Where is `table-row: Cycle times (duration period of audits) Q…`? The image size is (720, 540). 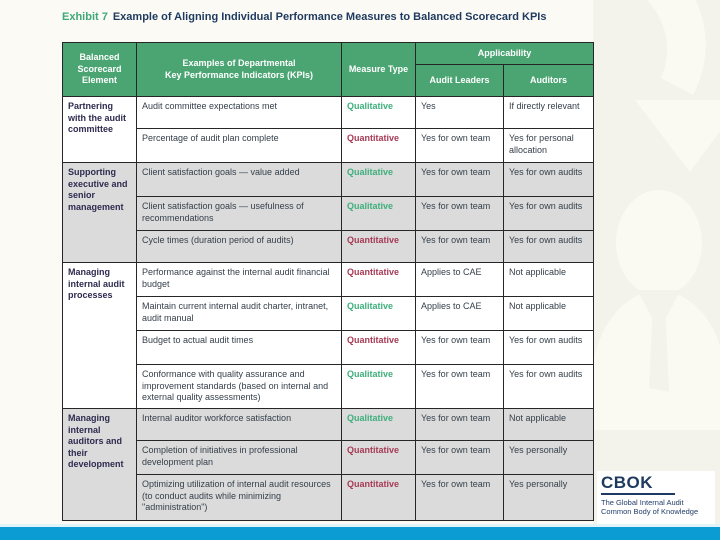 table-row: Cycle times (duration period of audits) Q… is located at coordinates (329, 246).